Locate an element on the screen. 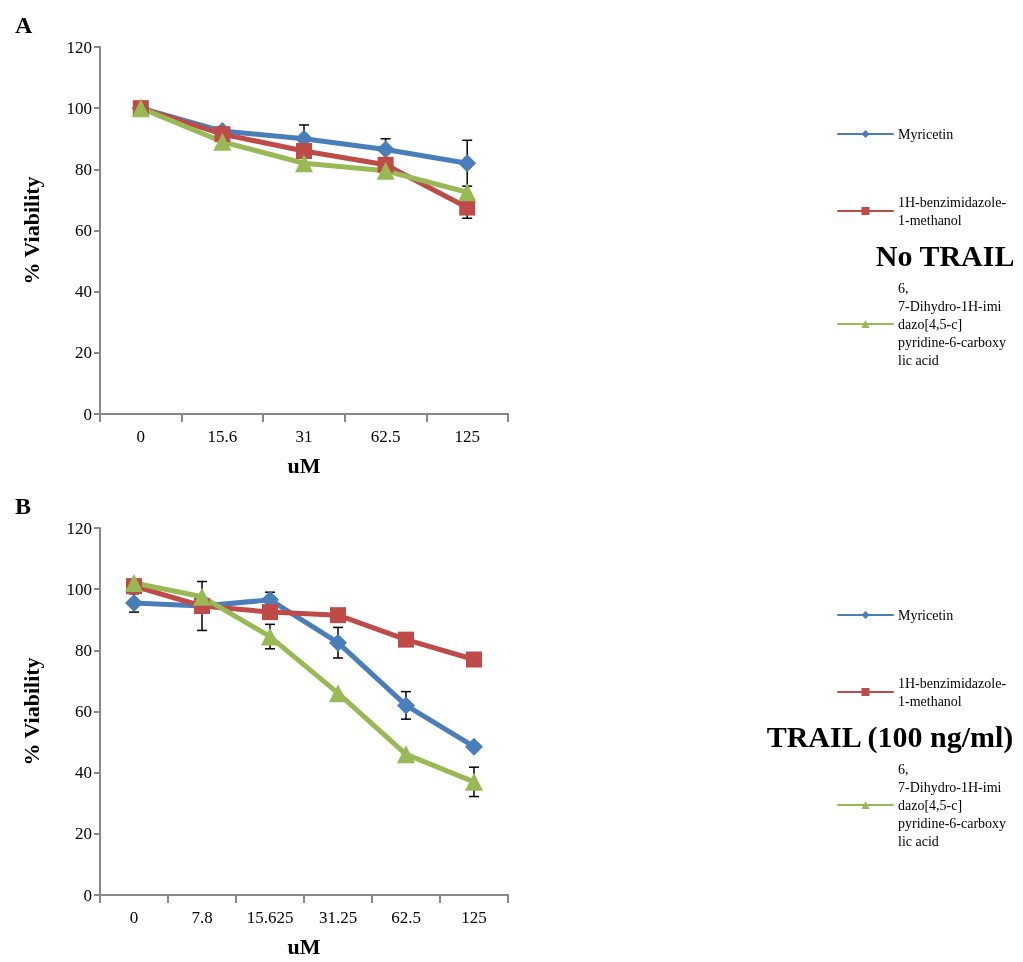 The height and width of the screenshot is (962, 1023). x-tick-label: 15.625 is located at coordinates (270, 917).